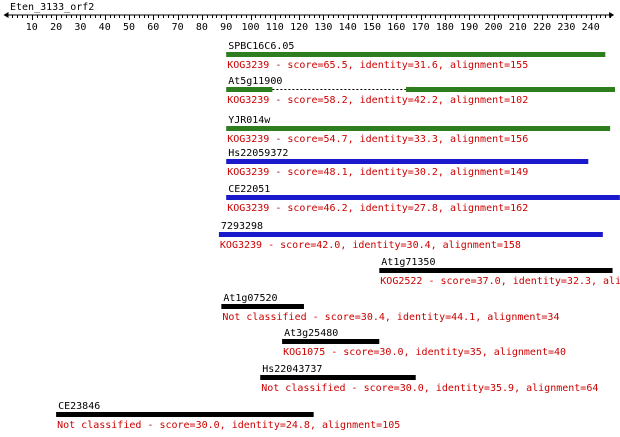 The width and height of the screenshot is (620, 437). Describe the element at coordinates (612, 15) in the screenshot. I see `ruler-right-arrow-icon` at that location.